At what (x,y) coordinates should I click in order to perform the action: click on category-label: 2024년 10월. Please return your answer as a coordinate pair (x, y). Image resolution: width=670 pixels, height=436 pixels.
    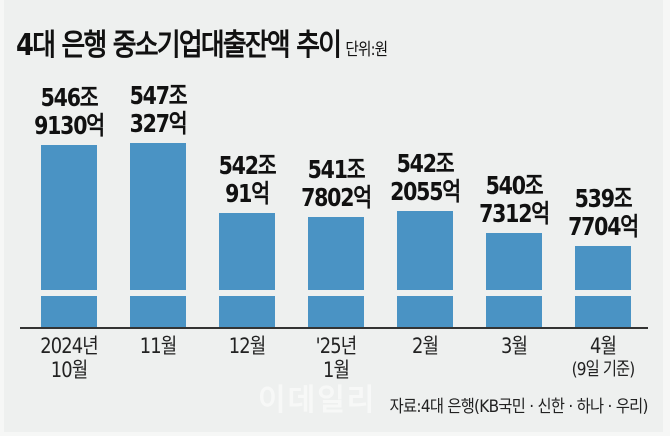
    Looking at the image, I should click on (69, 358).